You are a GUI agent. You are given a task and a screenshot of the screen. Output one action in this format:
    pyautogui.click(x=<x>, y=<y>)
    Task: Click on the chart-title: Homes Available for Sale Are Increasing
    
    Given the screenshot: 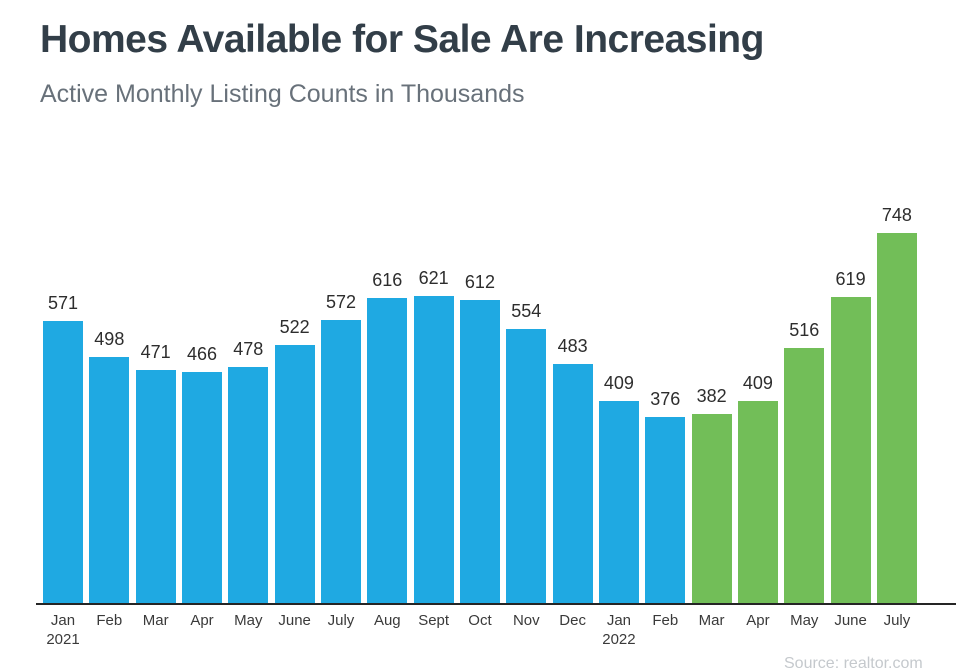 What is the action you would take?
    pyautogui.click(x=402, y=39)
    